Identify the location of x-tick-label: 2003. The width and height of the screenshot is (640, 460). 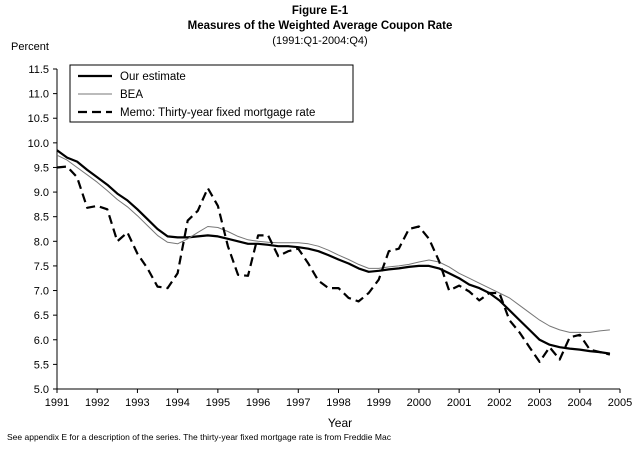
(539, 403).